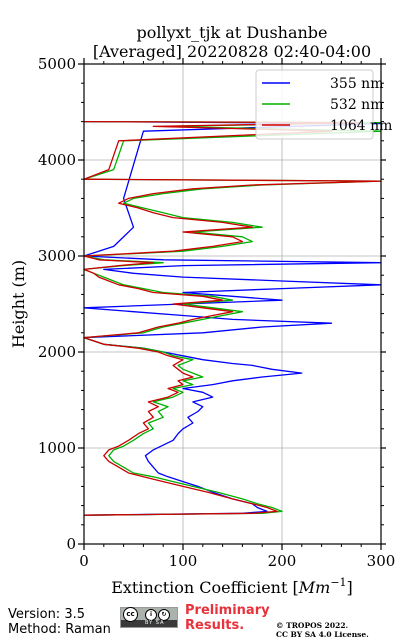 Image resolution: width=400 pixels, height=640 pixels. I want to click on preliminary-notice: Preliminary Results., so click(227, 618).